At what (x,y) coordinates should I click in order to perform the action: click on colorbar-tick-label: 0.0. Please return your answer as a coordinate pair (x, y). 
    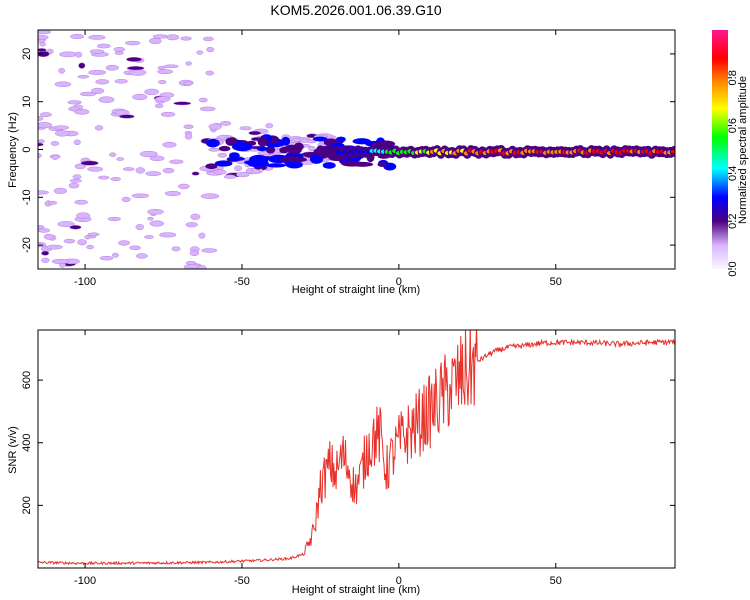
    Looking at the image, I should click on (733, 268).